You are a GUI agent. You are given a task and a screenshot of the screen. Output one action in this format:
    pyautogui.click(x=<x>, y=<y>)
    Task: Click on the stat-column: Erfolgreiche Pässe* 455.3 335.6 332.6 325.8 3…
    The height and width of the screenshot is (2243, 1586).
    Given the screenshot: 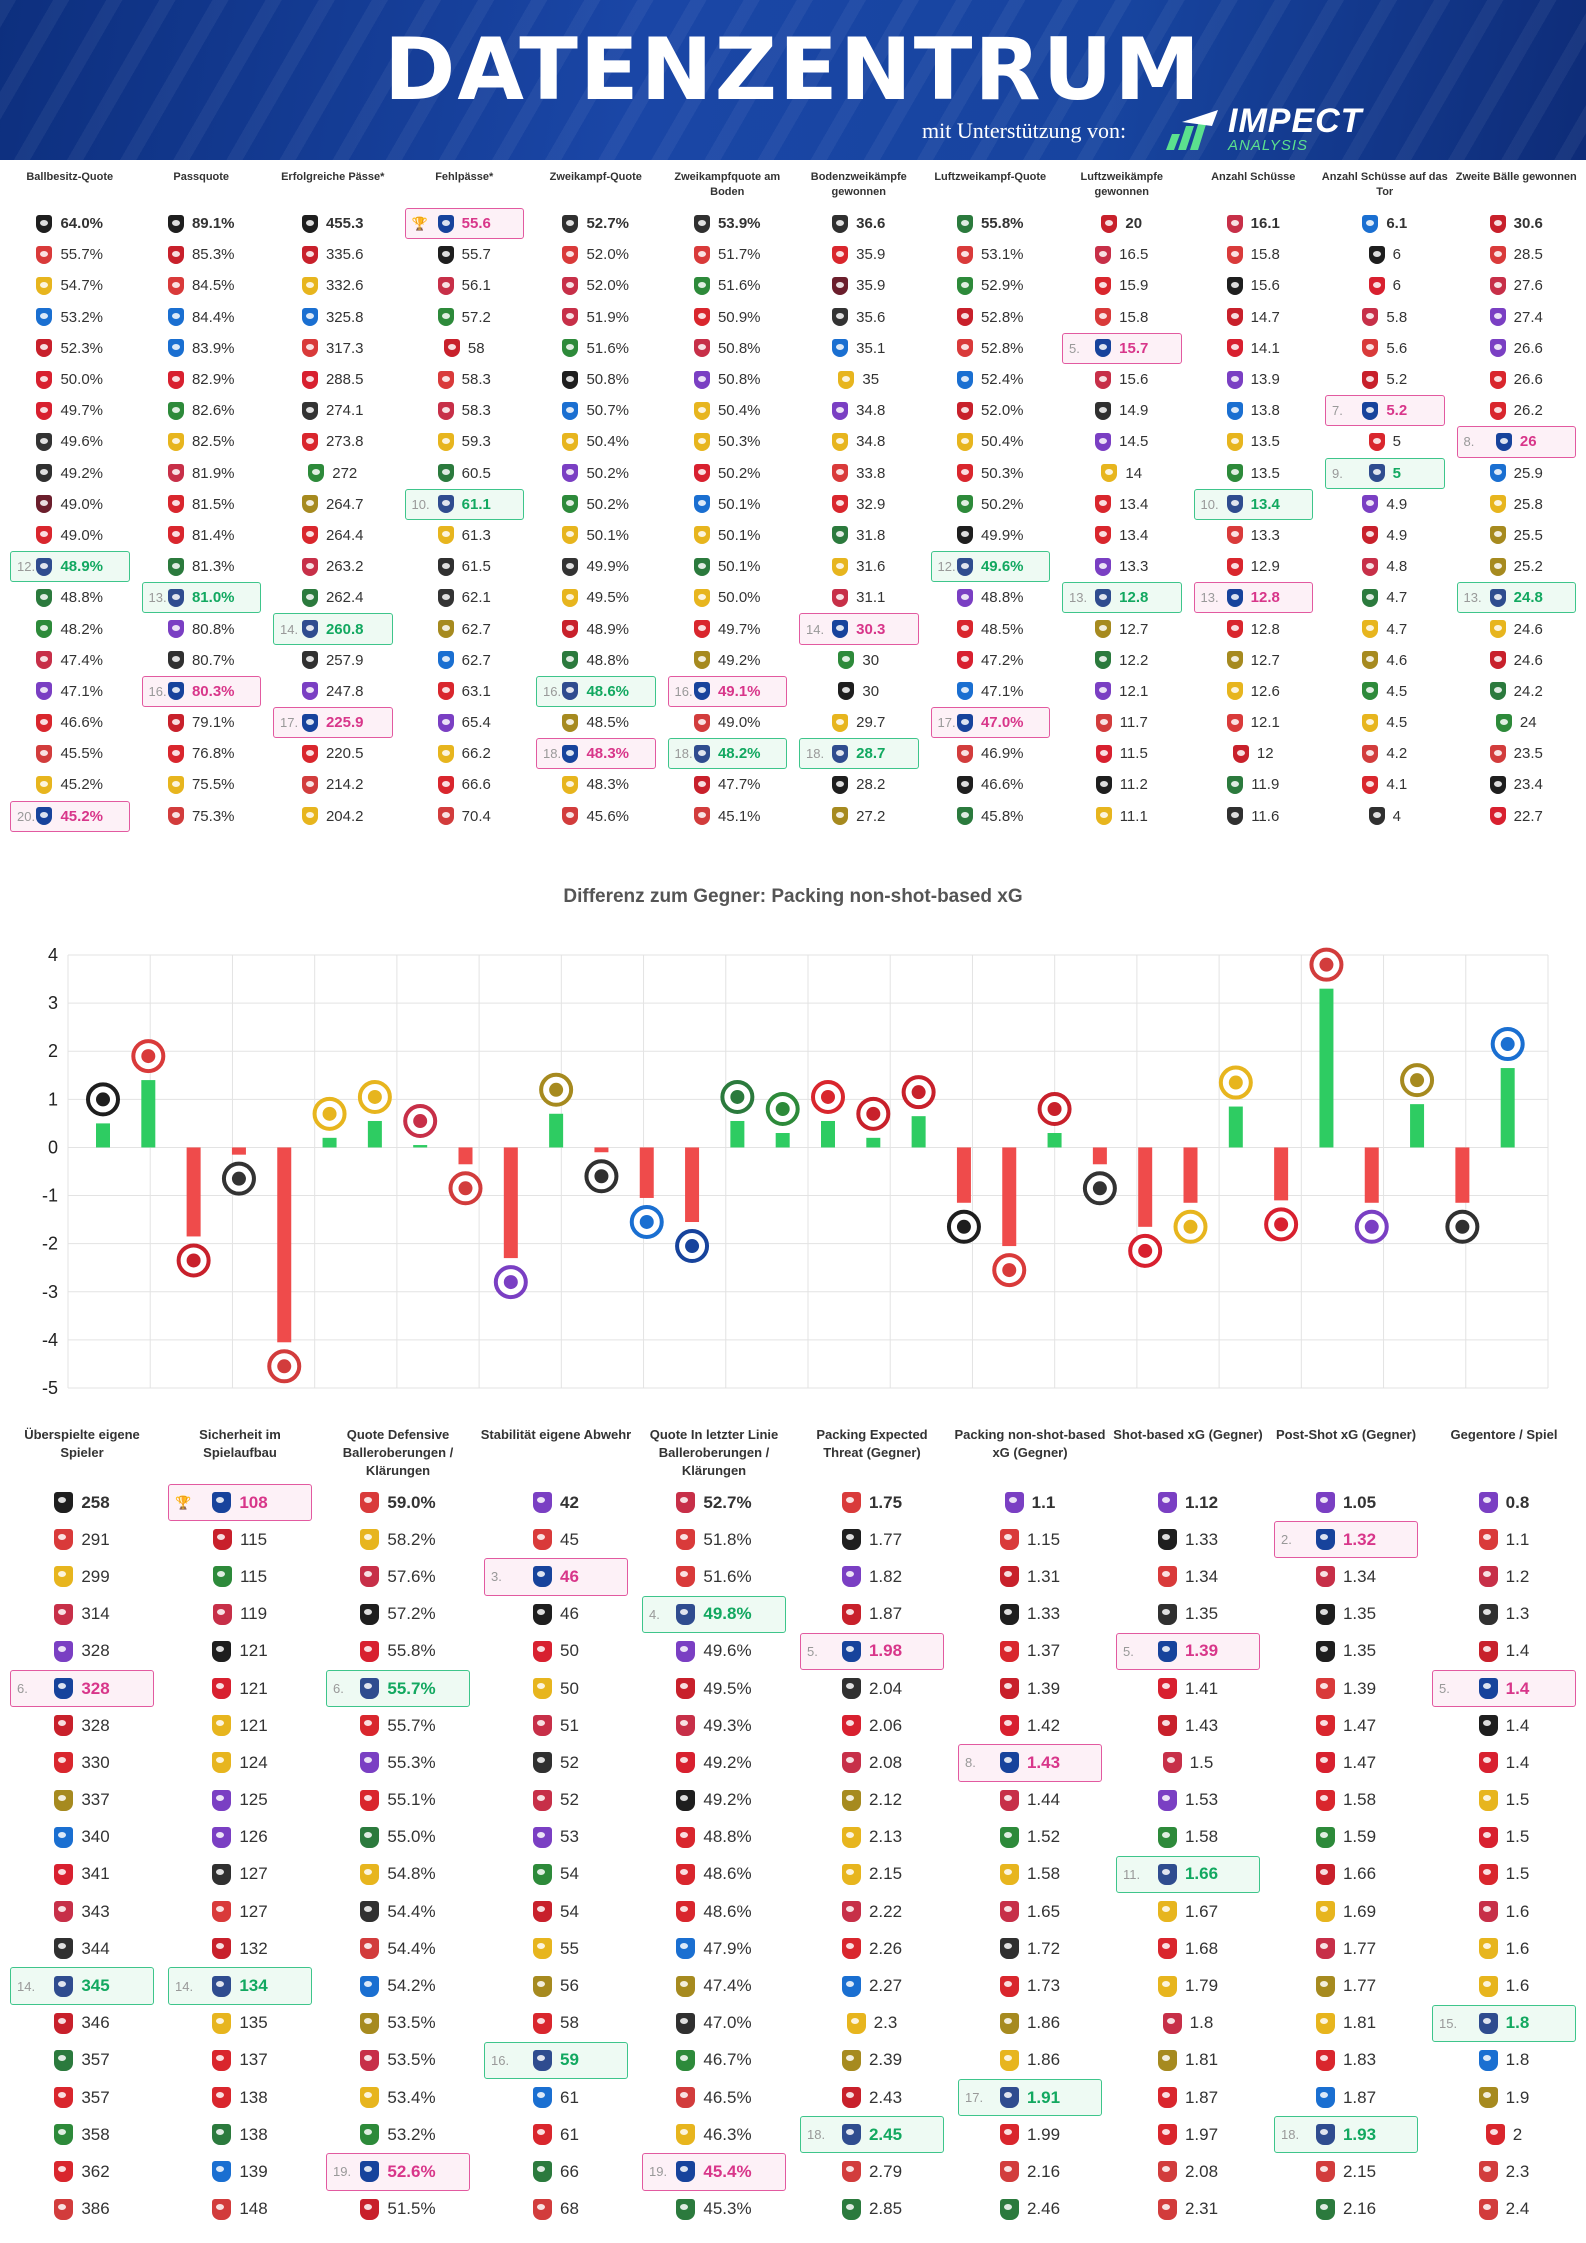 What is the action you would take?
    pyautogui.click(x=333, y=499)
    